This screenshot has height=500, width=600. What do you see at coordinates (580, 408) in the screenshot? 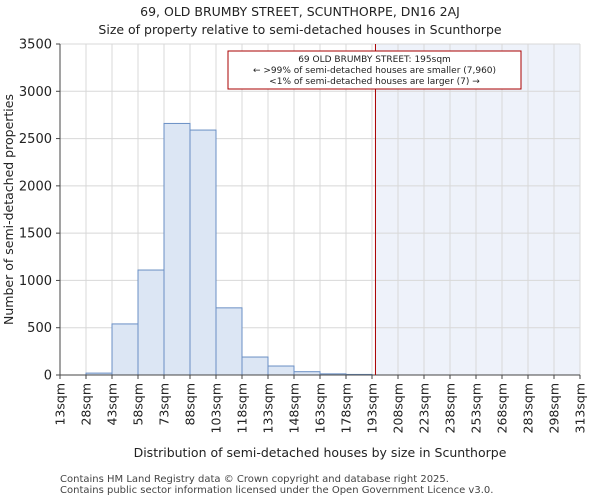
I see `x-tick-label: 313sqm` at bounding box center [580, 408].